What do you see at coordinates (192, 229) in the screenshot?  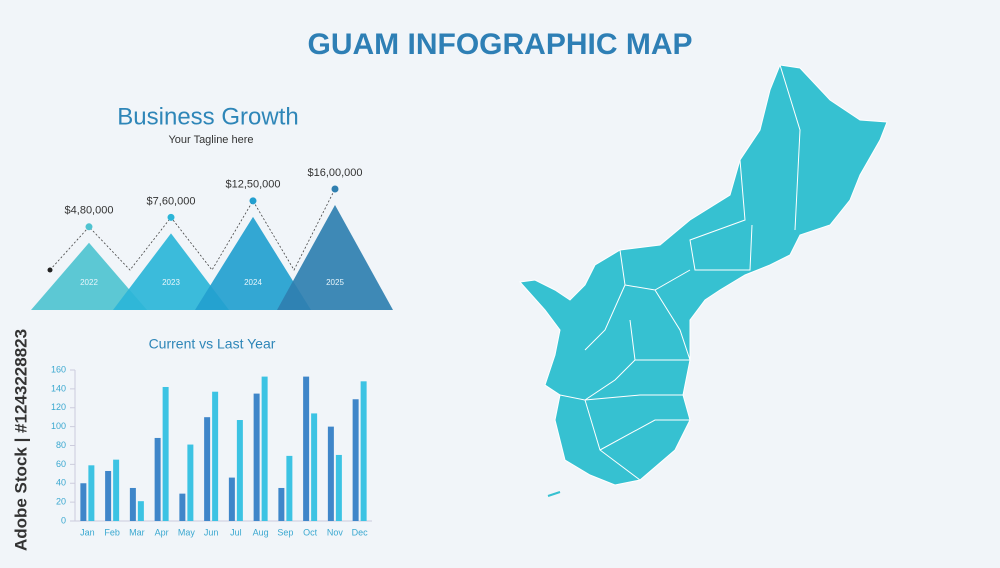 I see `trend-line` at bounding box center [192, 229].